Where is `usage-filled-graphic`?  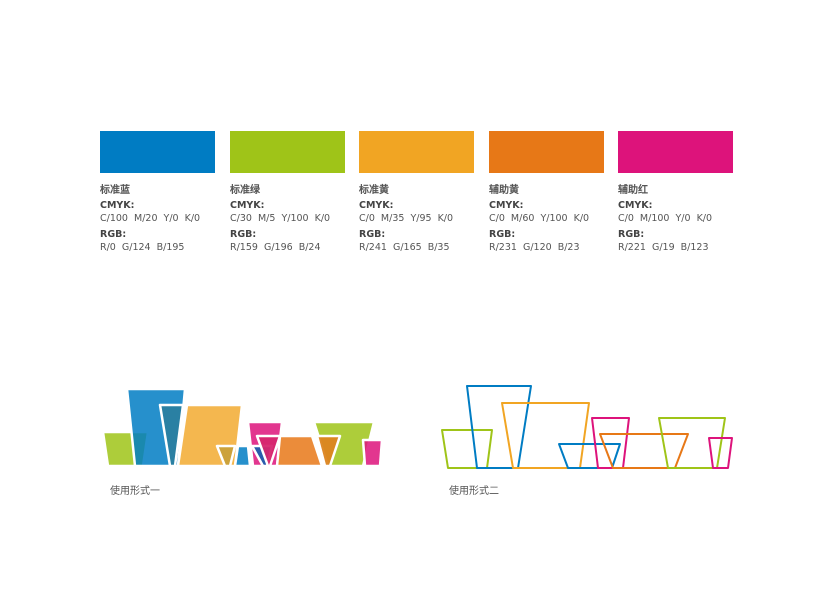
usage-filled-graphic is located at coordinates (242, 427).